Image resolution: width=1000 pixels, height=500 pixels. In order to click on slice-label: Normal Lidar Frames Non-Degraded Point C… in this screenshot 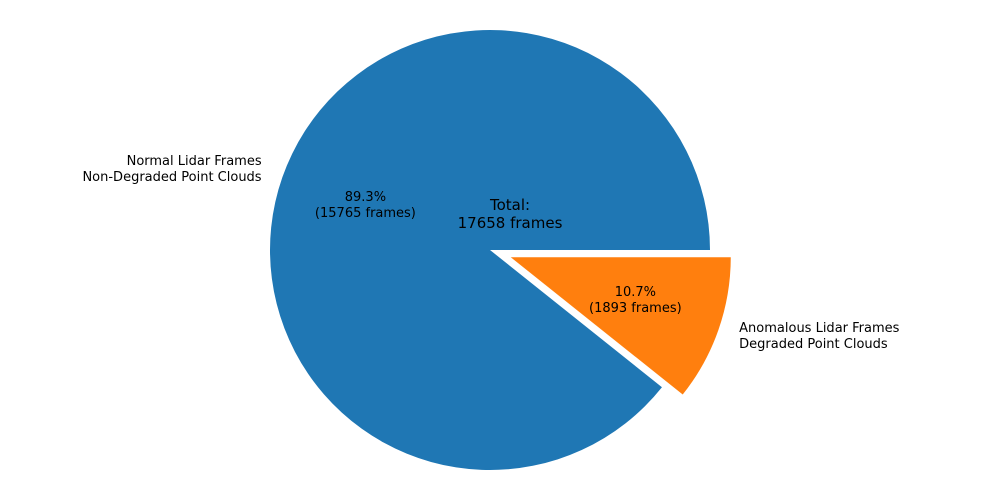, I will do `click(172, 170)`.